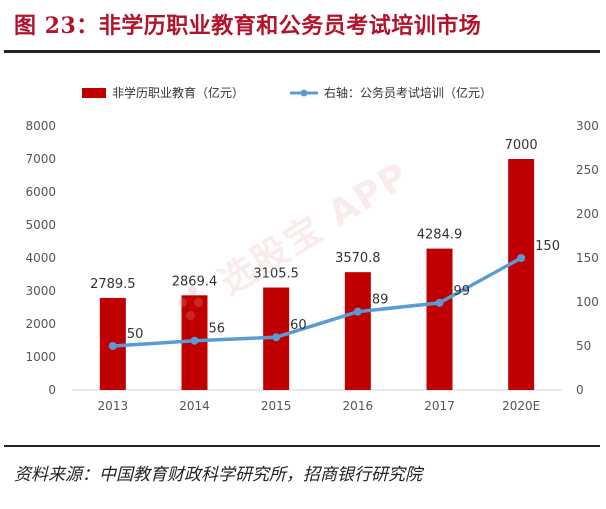  Describe the element at coordinates (521, 274) in the screenshot. I see `bar-2020E` at that location.